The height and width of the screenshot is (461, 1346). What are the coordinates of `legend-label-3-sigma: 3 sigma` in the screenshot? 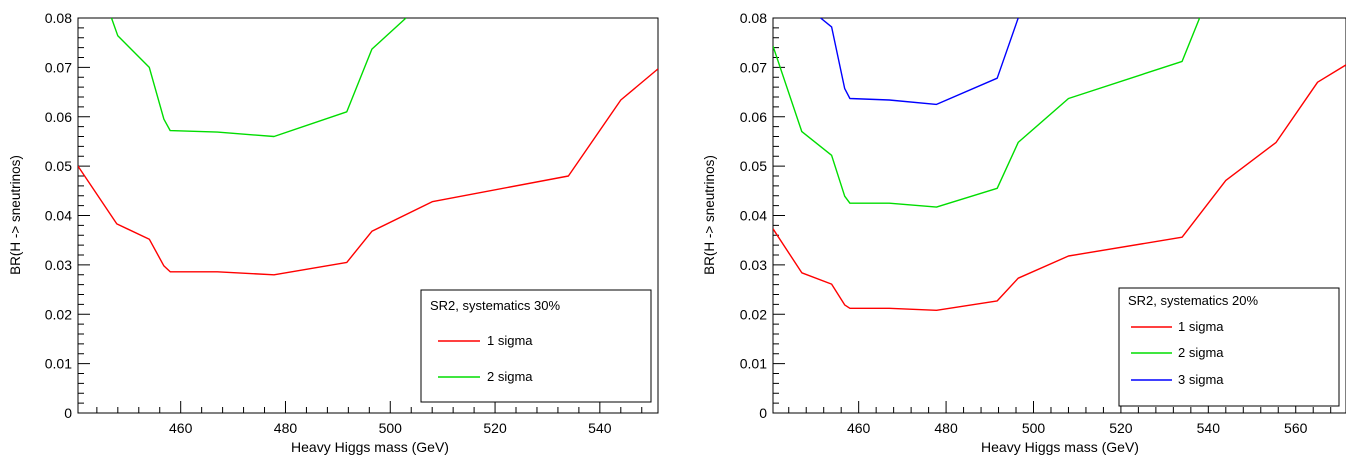 It's located at (1201, 379).